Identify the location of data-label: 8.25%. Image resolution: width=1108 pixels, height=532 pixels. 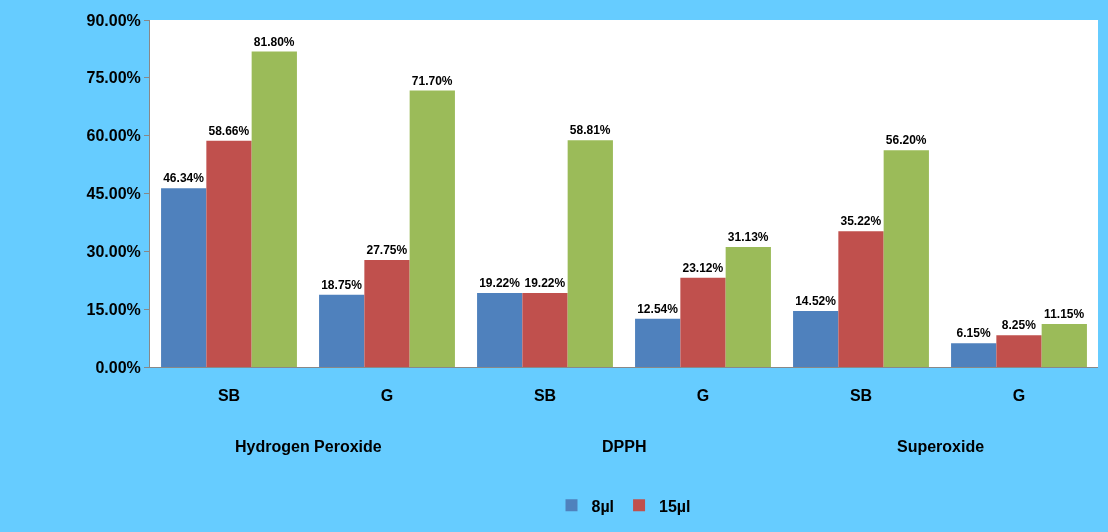
(1019, 325).